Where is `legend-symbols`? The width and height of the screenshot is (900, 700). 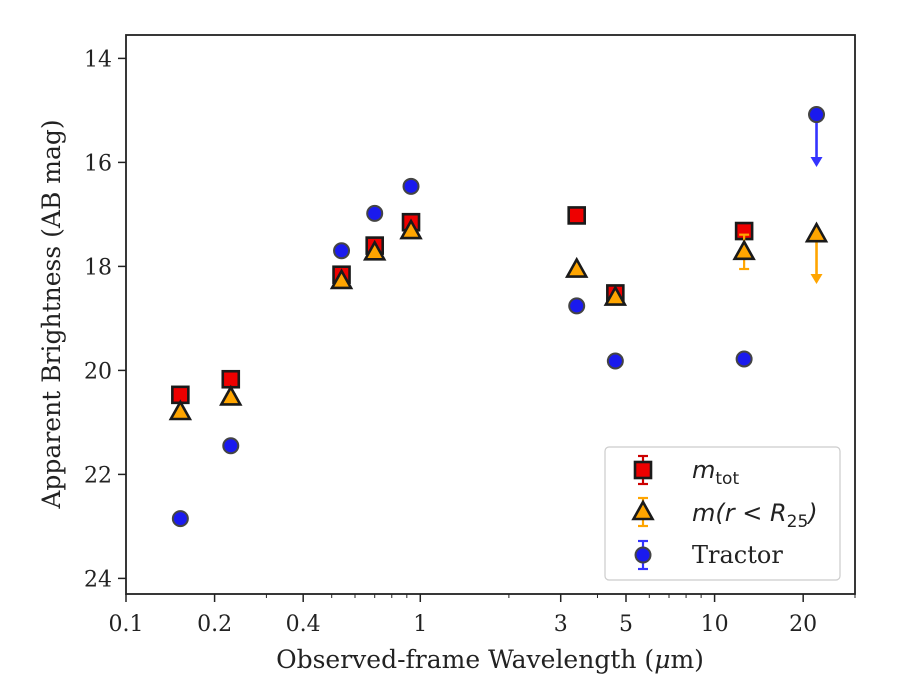 legend-symbols is located at coordinates (643, 512).